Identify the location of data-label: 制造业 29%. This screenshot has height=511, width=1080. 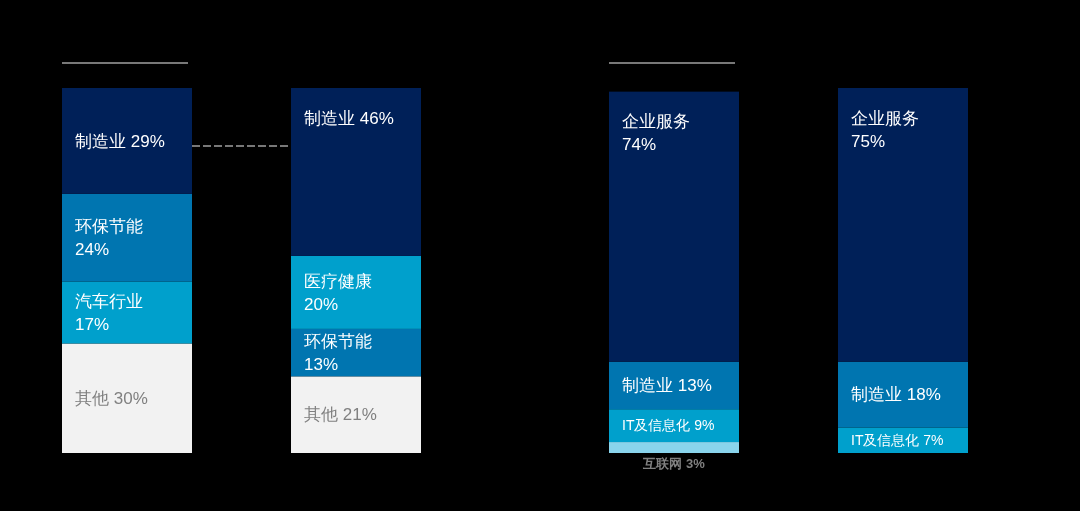
(120, 141).